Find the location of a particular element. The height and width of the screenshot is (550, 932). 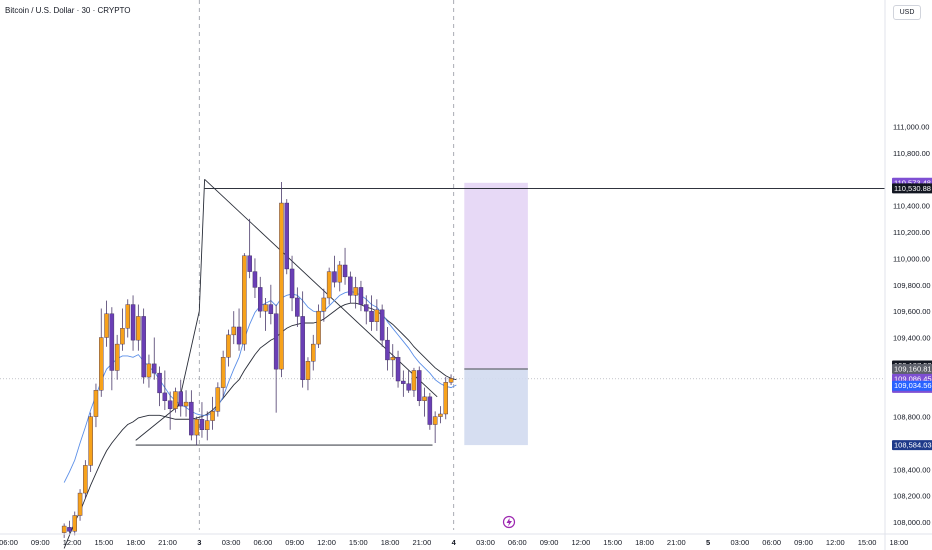

price-tick-label: 110,400.00 is located at coordinates (911, 206).